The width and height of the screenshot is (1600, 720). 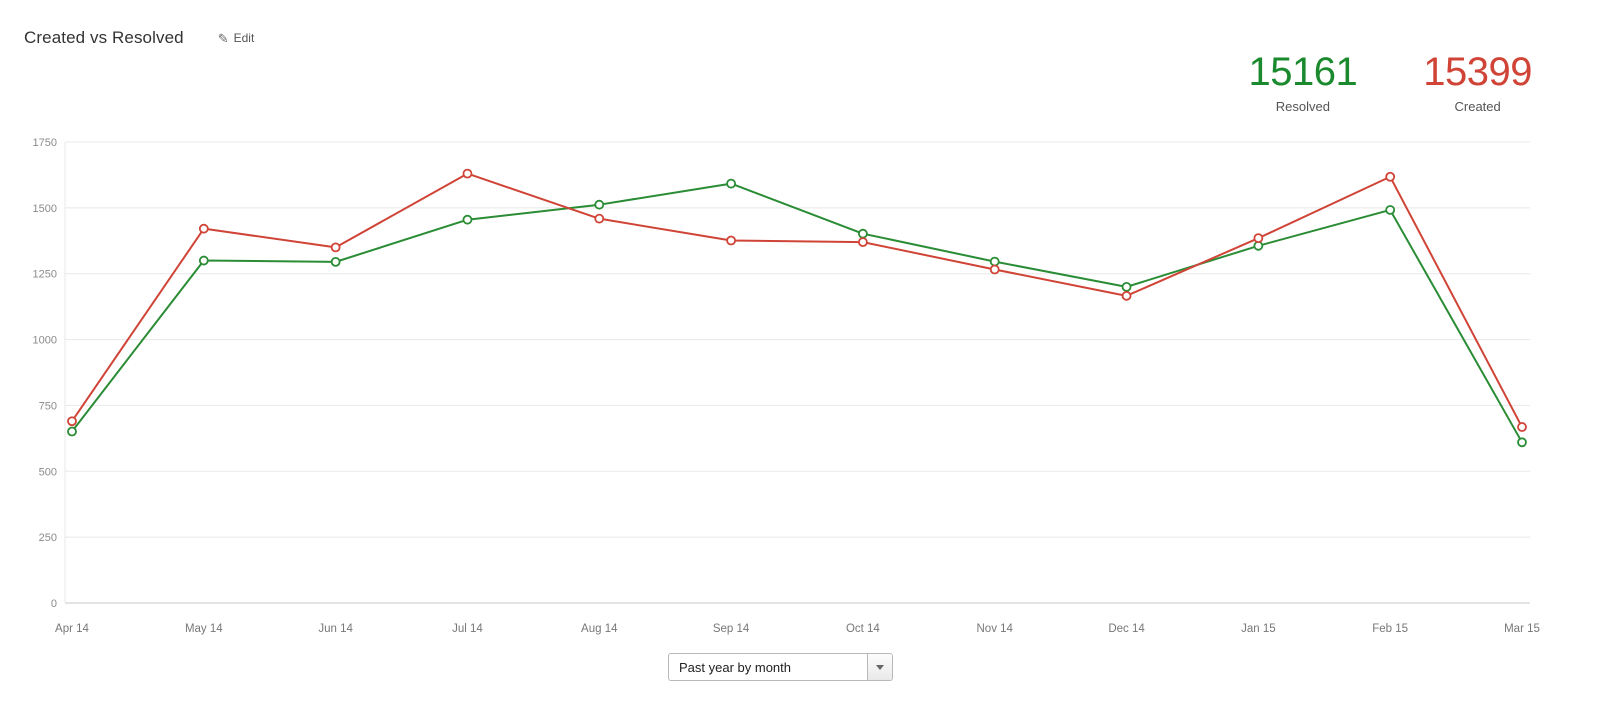 What do you see at coordinates (48, 406) in the screenshot?
I see `svg-text: 750` at bounding box center [48, 406].